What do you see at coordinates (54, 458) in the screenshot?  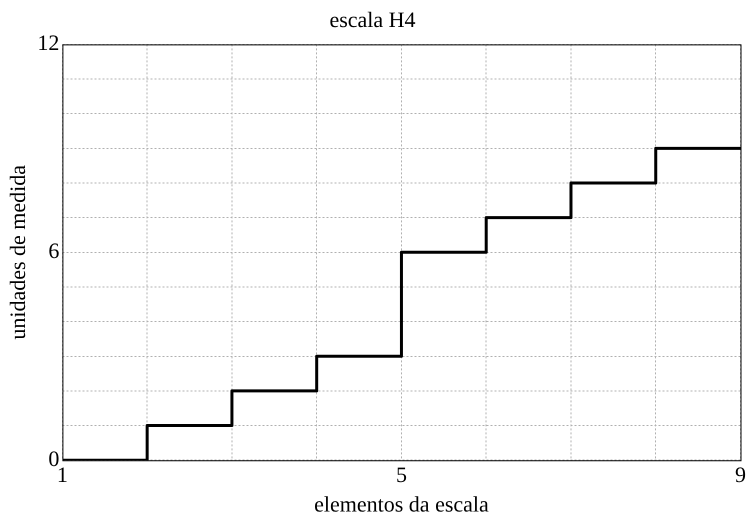 I see `y-tick-label: 0` at bounding box center [54, 458].